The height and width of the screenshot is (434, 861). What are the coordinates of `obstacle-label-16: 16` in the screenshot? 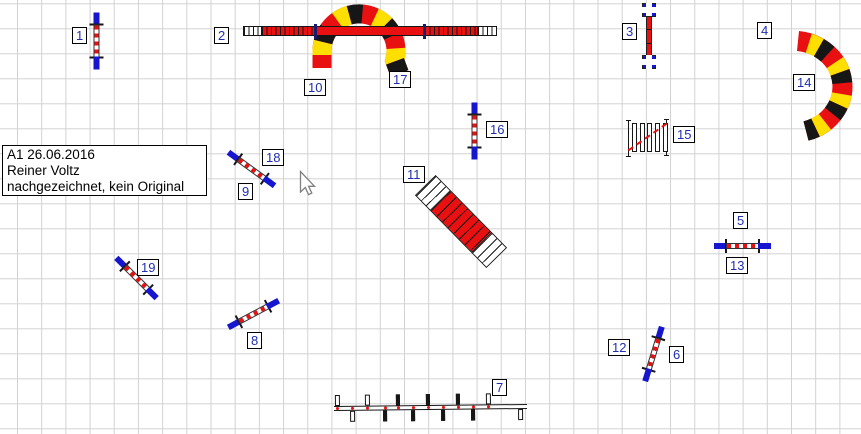 It's located at (497, 129).